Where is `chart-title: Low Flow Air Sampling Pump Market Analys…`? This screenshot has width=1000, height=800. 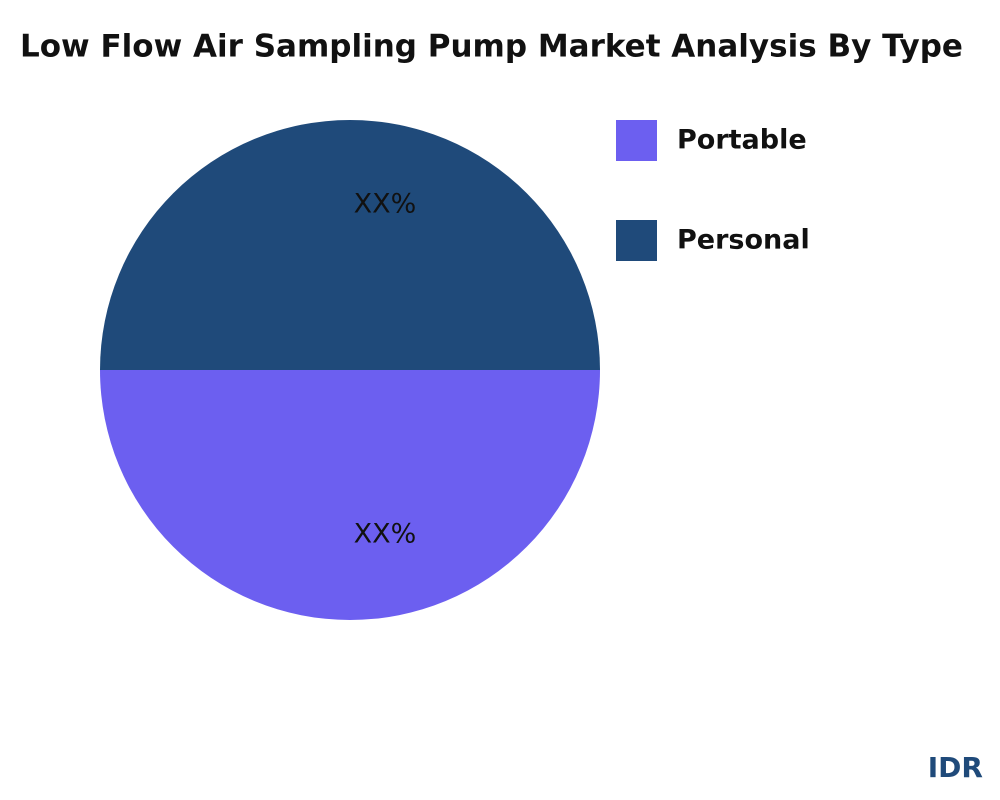 chart-title: Low Flow Air Sampling Pump Market Analys… is located at coordinates (491, 47).